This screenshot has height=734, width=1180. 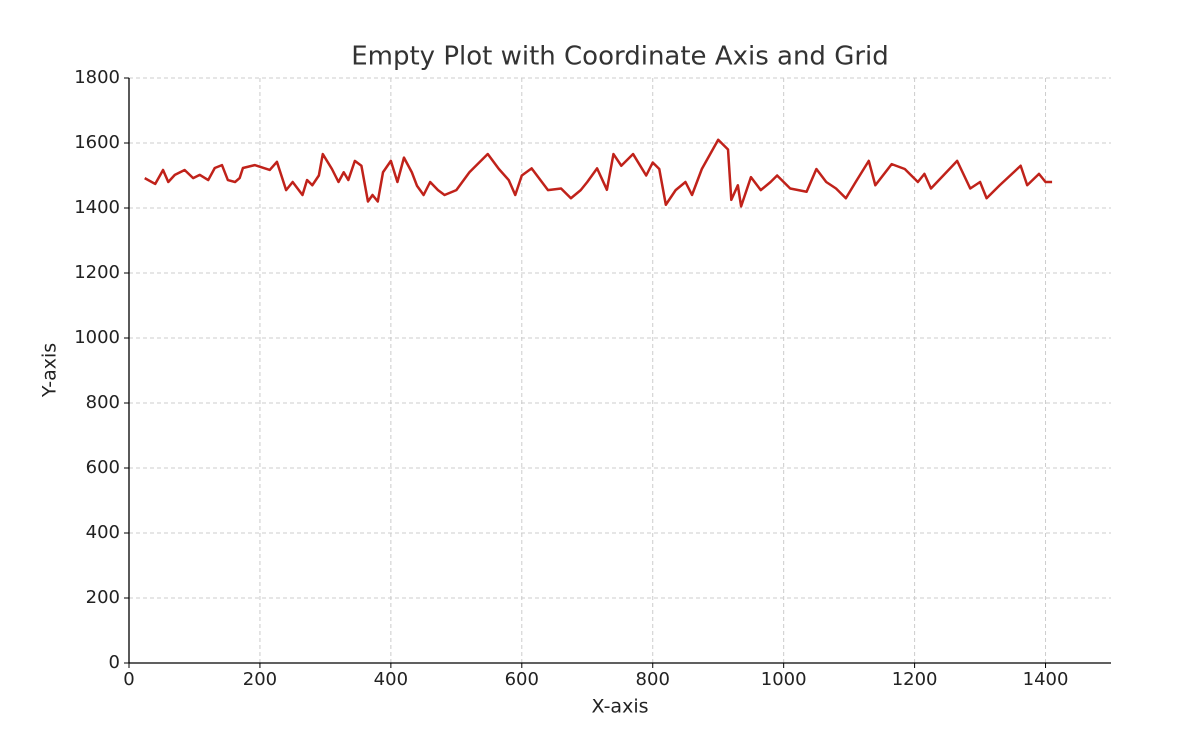 I want to click on data-line, so click(x=598, y=173).